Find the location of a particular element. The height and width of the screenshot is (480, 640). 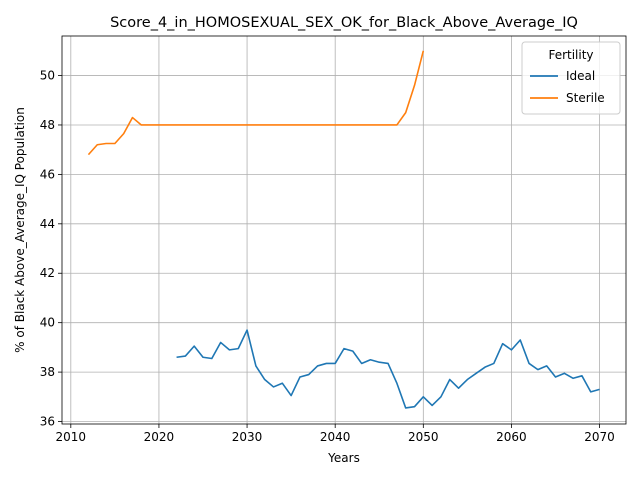

y-tick-label: 44 is located at coordinates (47, 224).